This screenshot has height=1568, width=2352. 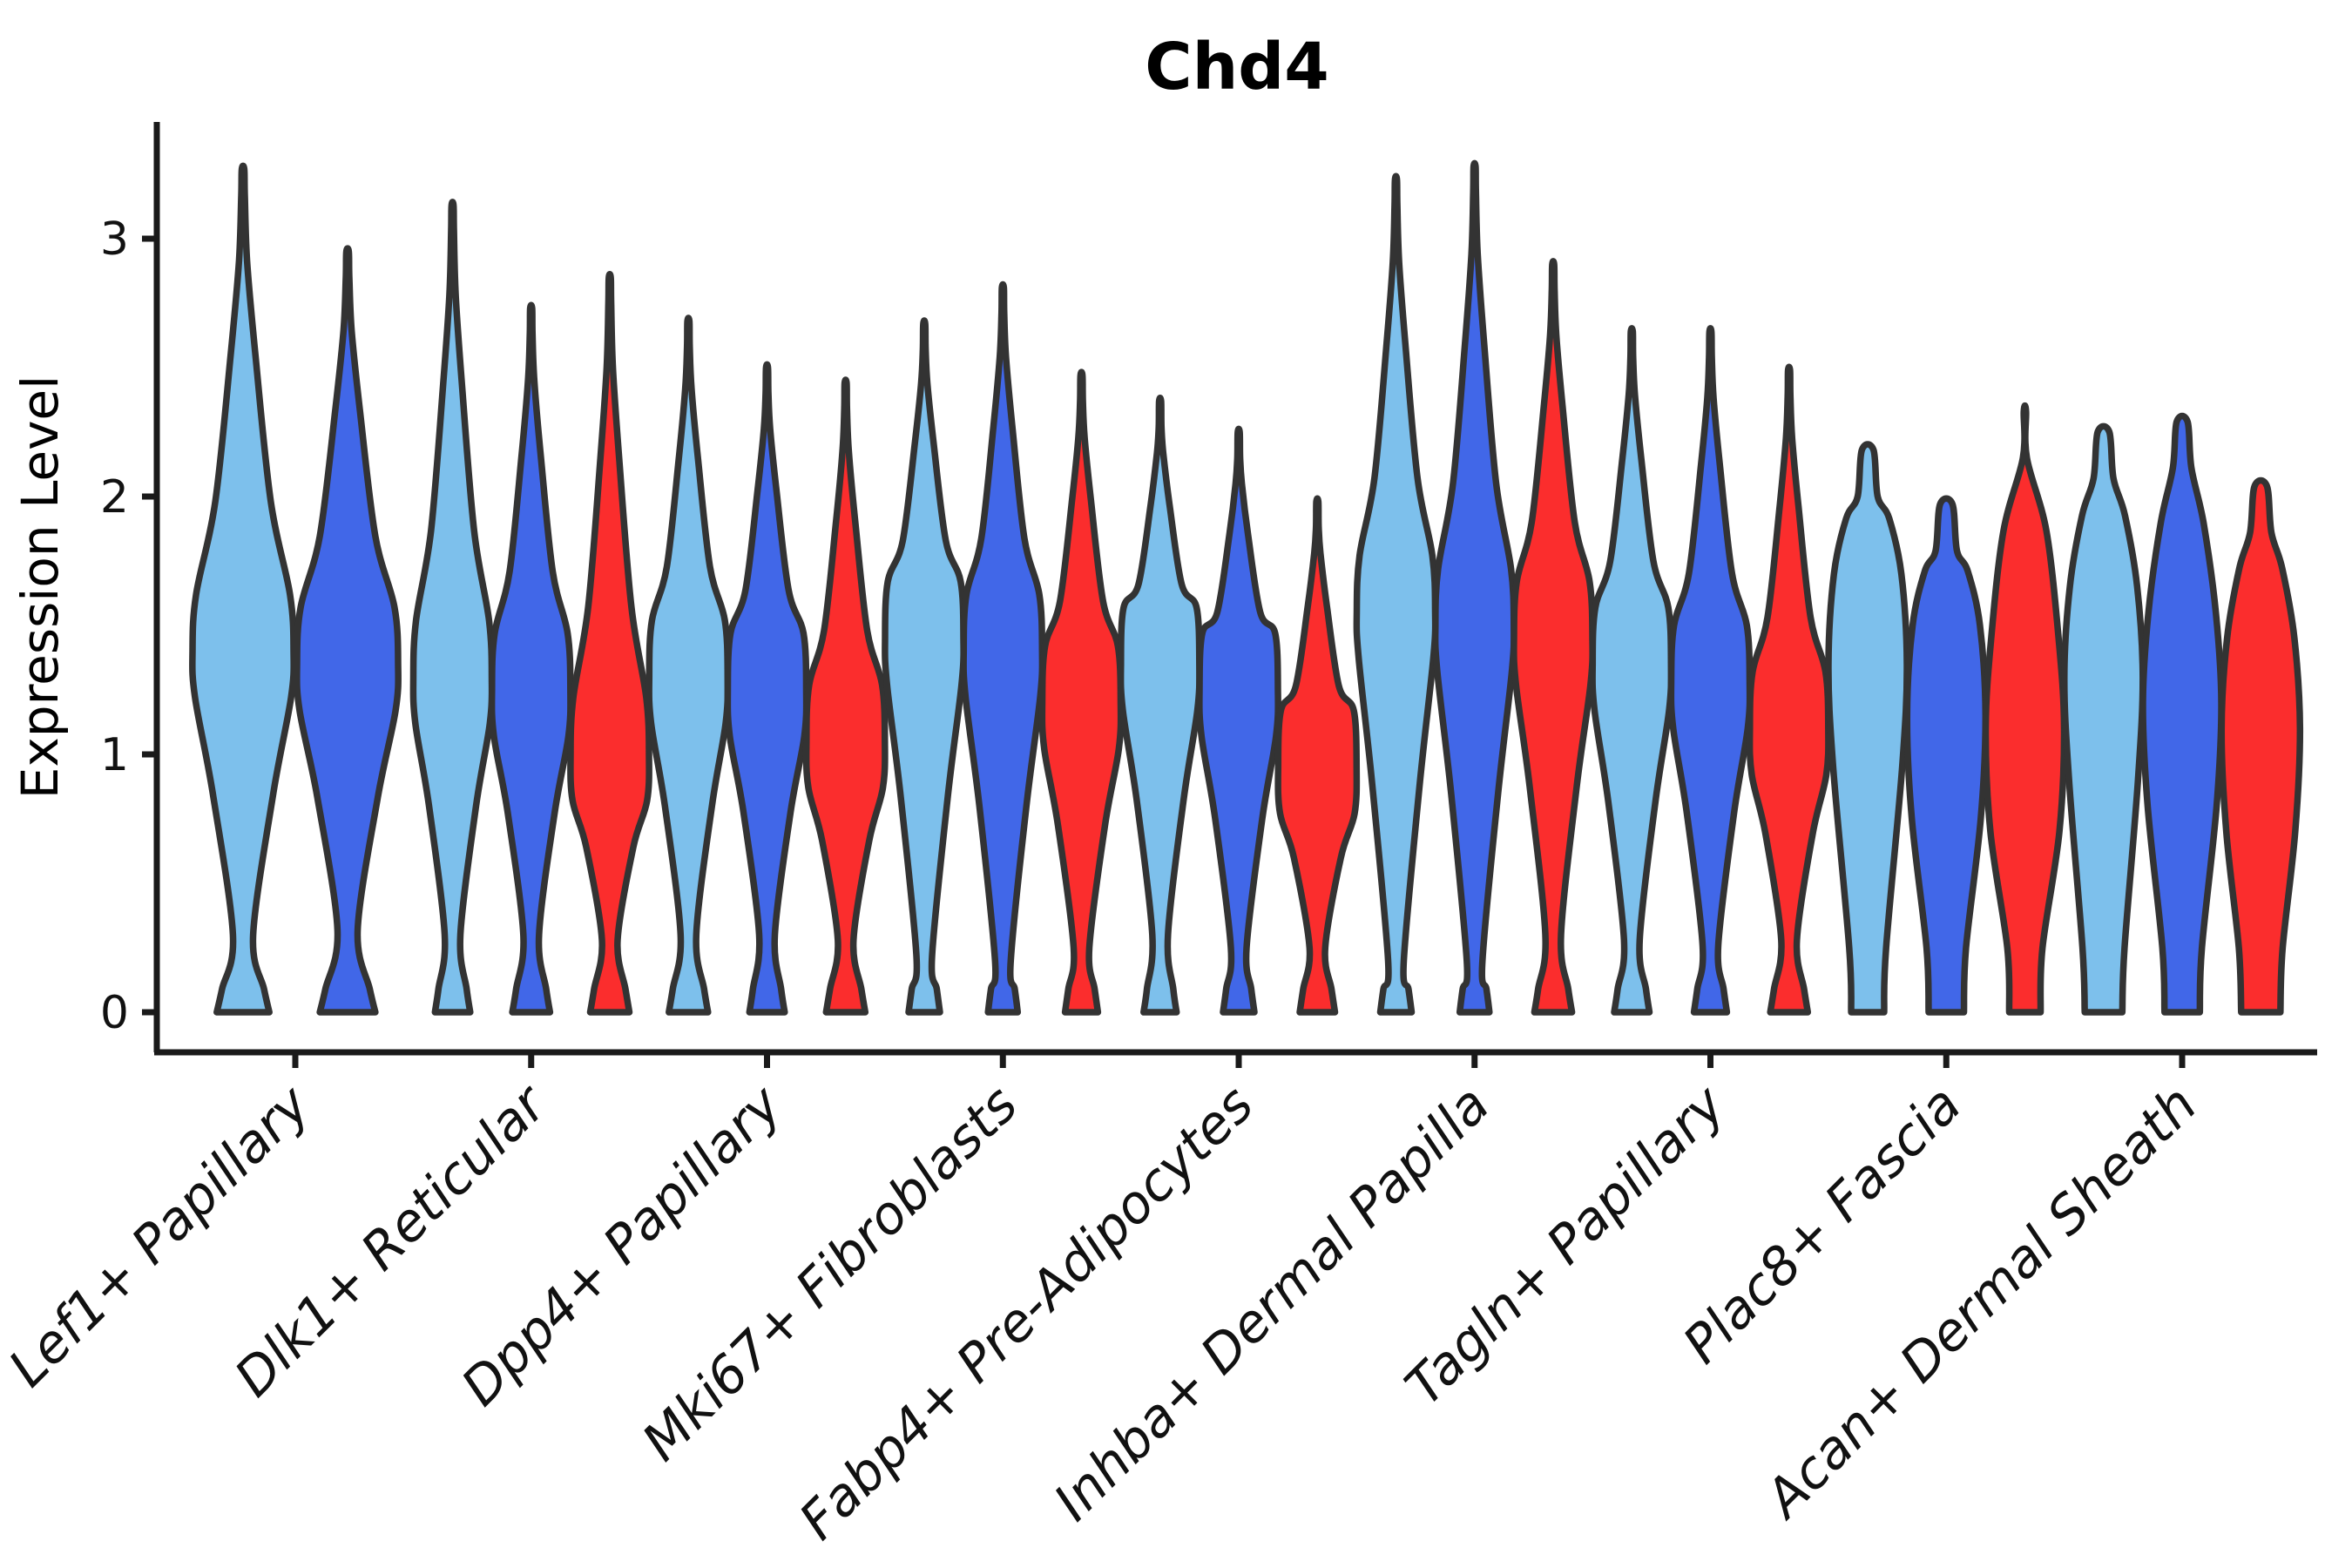 I want to click on y-axis-label: Expression Level, so click(x=40, y=587).